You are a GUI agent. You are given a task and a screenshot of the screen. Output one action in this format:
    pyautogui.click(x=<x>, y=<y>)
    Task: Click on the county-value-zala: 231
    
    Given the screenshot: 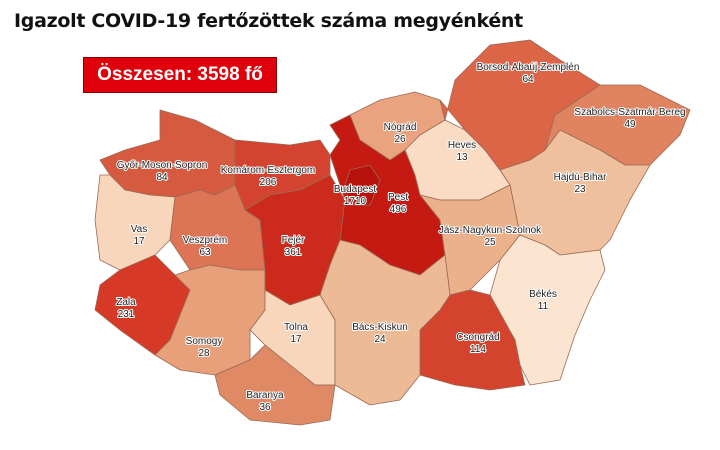 What is the action you would take?
    pyautogui.click(x=126, y=314)
    